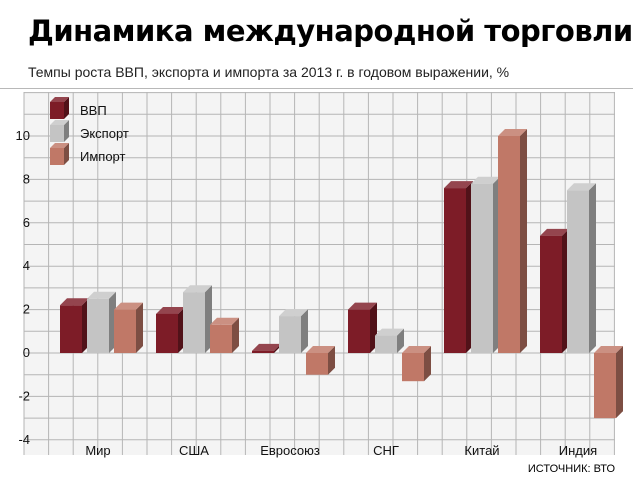  I want to click on x-tick-label: Мир, so click(97, 450).